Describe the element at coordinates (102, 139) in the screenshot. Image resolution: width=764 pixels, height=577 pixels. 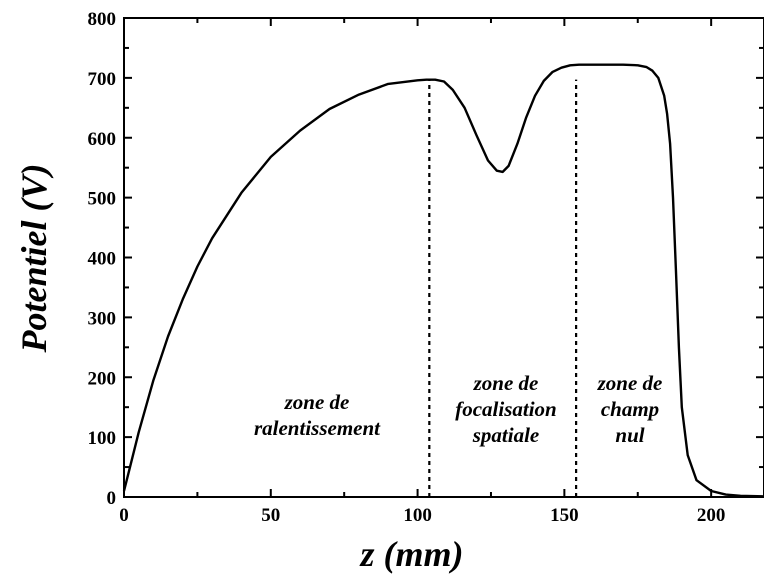
I see `y-tick-label: 600` at that location.